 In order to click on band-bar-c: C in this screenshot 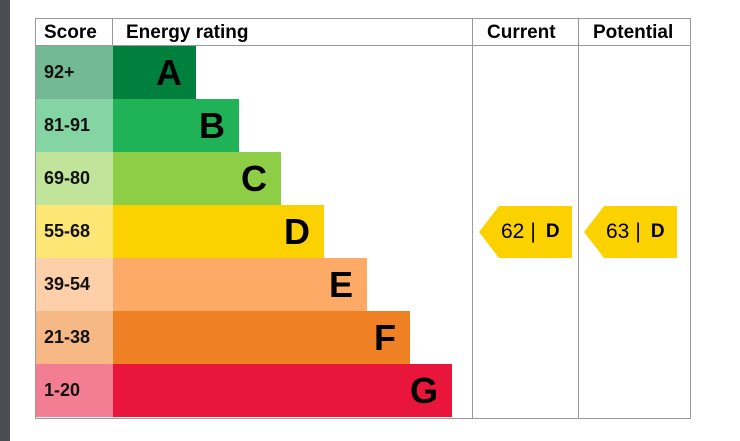, I will do `click(197, 178)`.